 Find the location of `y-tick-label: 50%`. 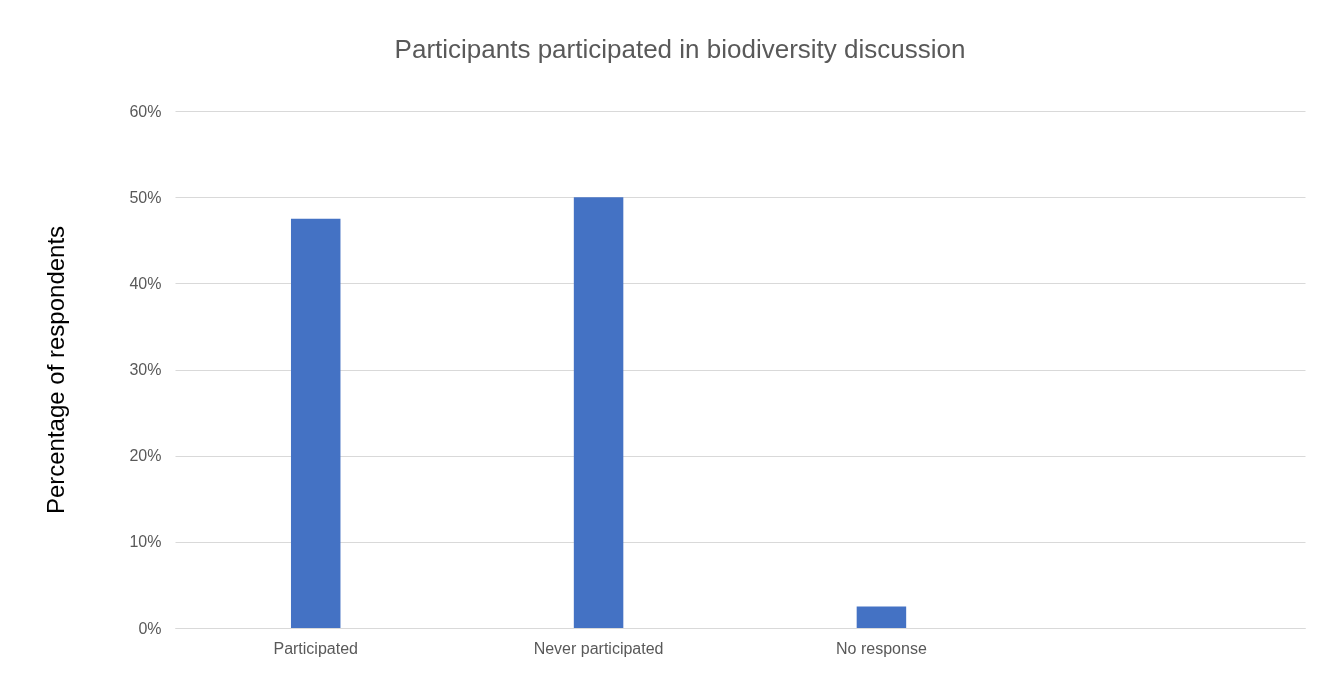

y-tick-label: 50% is located at coordinates (145, 197).